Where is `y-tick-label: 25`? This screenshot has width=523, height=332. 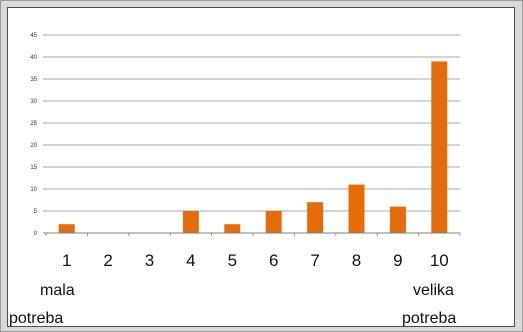
y-tick-label: 25 is located at coordinates (33, 124).